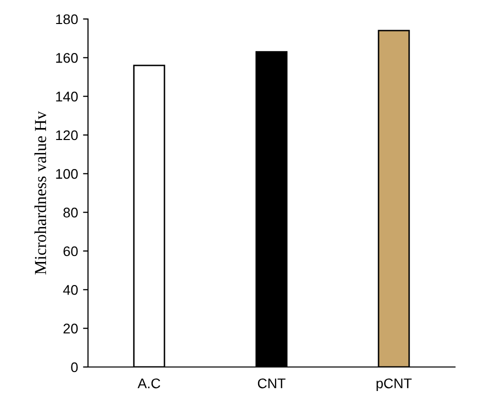 The height and width of the screenshot is (416, 483). Describe the element at coordinates (40, 192) in the screenshot. I see `y-axis-title: Microhardness value Hv` at that location.